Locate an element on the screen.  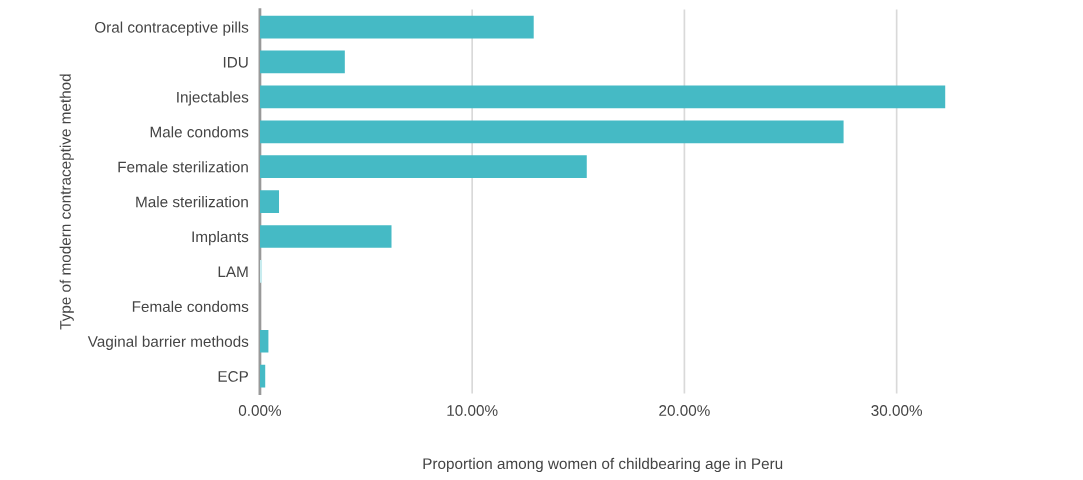
y-tick-label: Oral contraceptive pills is located at coordinates (172, 28).